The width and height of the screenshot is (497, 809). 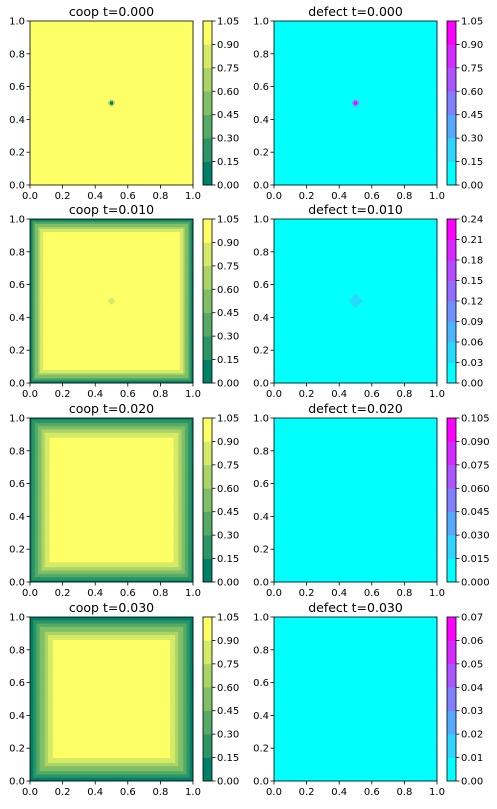 What do you see at coordinates (128, 792) in the screenshot?
I see `x-tick-label: 0.6` at bounding box center [128, 792].